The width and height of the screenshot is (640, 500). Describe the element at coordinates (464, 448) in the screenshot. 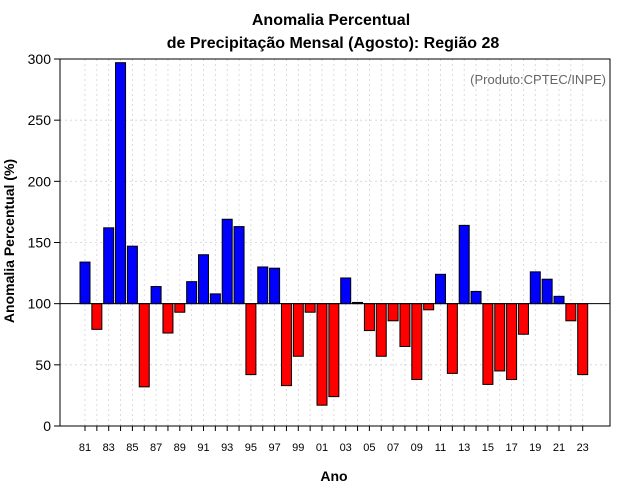

I see `x-tick-label-13: 13` at that location.